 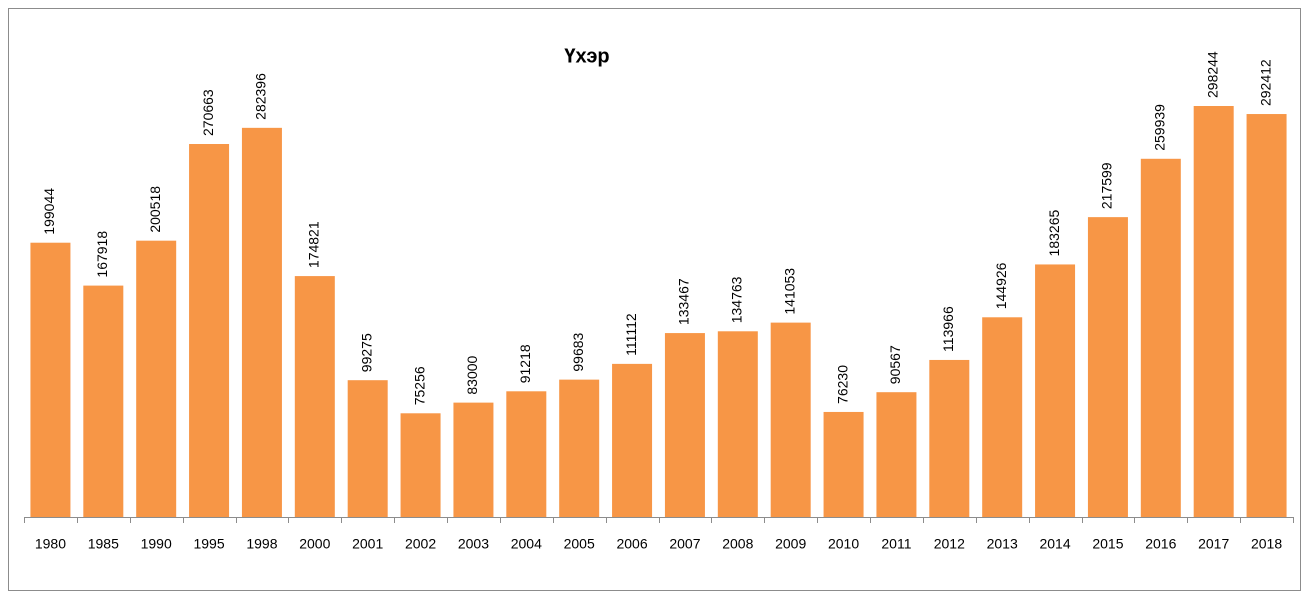 What do you see at coordinates (155, 209) in the screenshot?
I see `value-label: 200518` at bounding box center [155, 209].